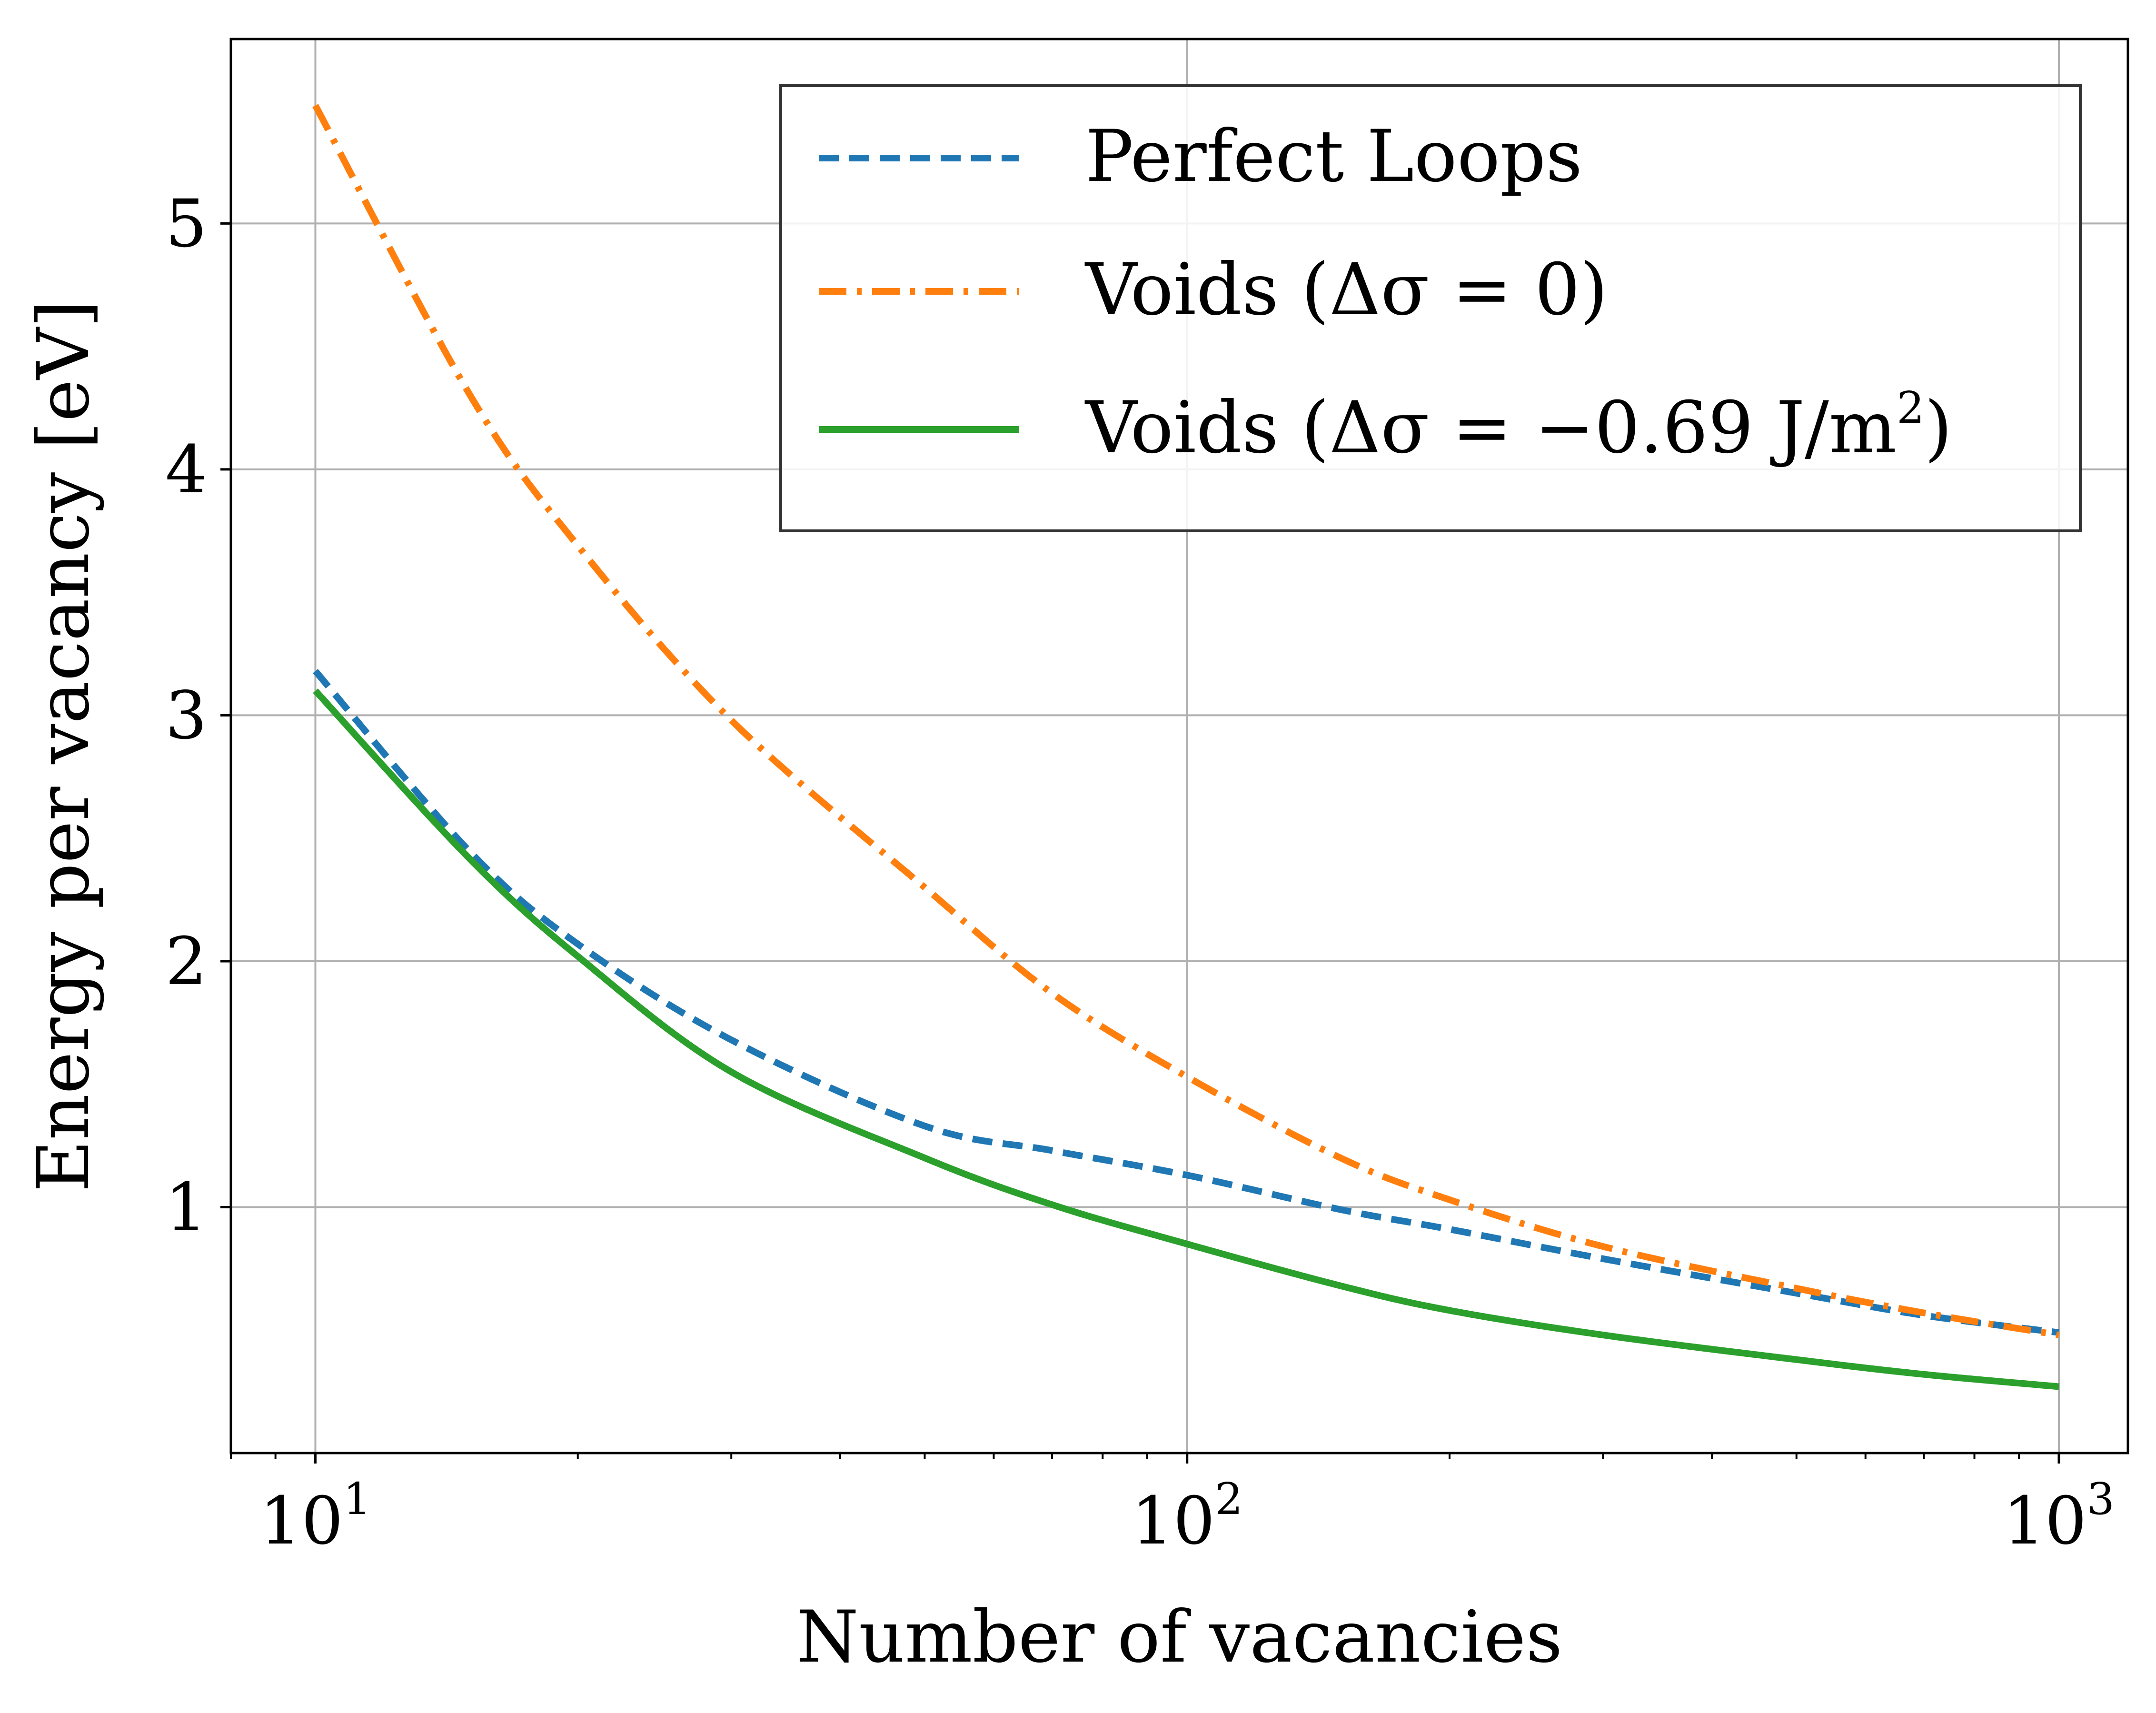 The image size is (2156, 1713). I want to click on y-tick-label: 1, so click(186, 1207).